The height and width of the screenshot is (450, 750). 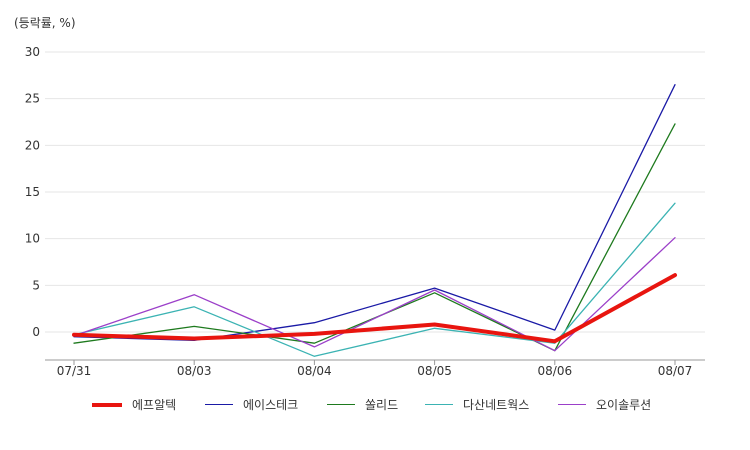 I want to click on y-axis-unit-label: (등락률, %), so click(x=45, y=23).